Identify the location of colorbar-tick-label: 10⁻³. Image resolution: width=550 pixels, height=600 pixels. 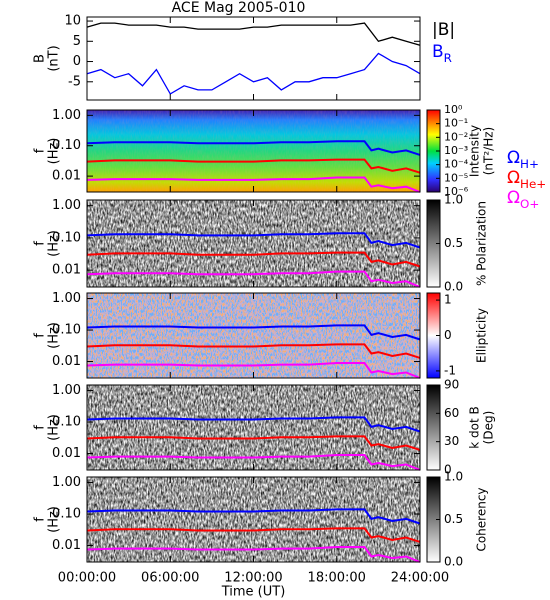
(456, 150).